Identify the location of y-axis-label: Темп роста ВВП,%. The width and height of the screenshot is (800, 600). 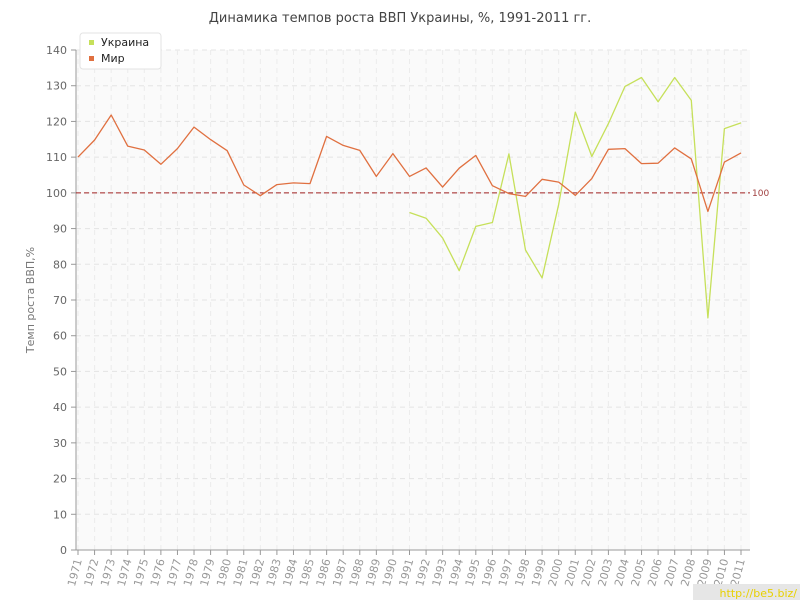
(30, 300).